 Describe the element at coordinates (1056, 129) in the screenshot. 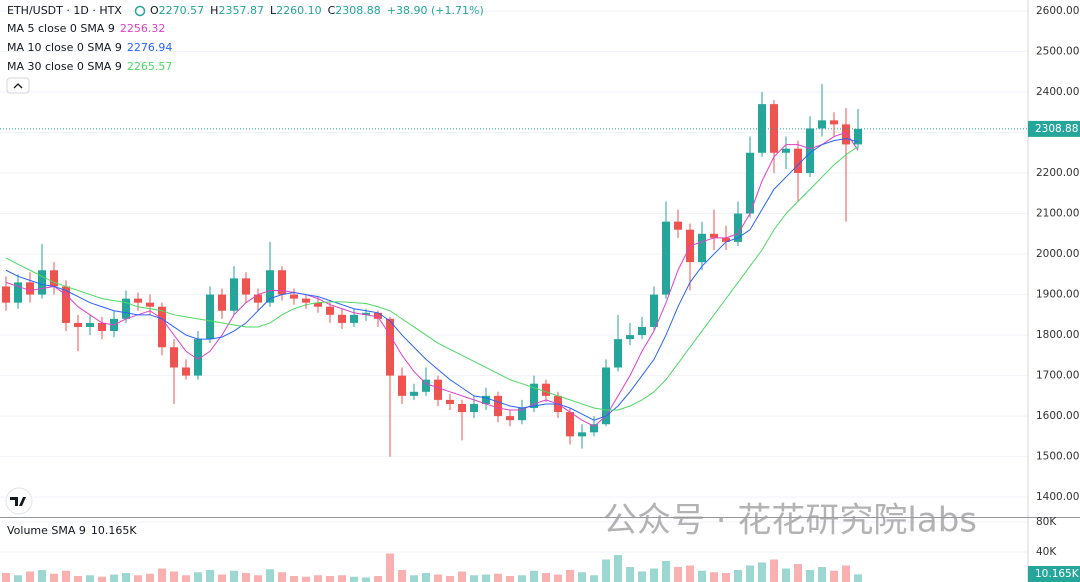

I see `last-price-label: 2308.88` at that location.